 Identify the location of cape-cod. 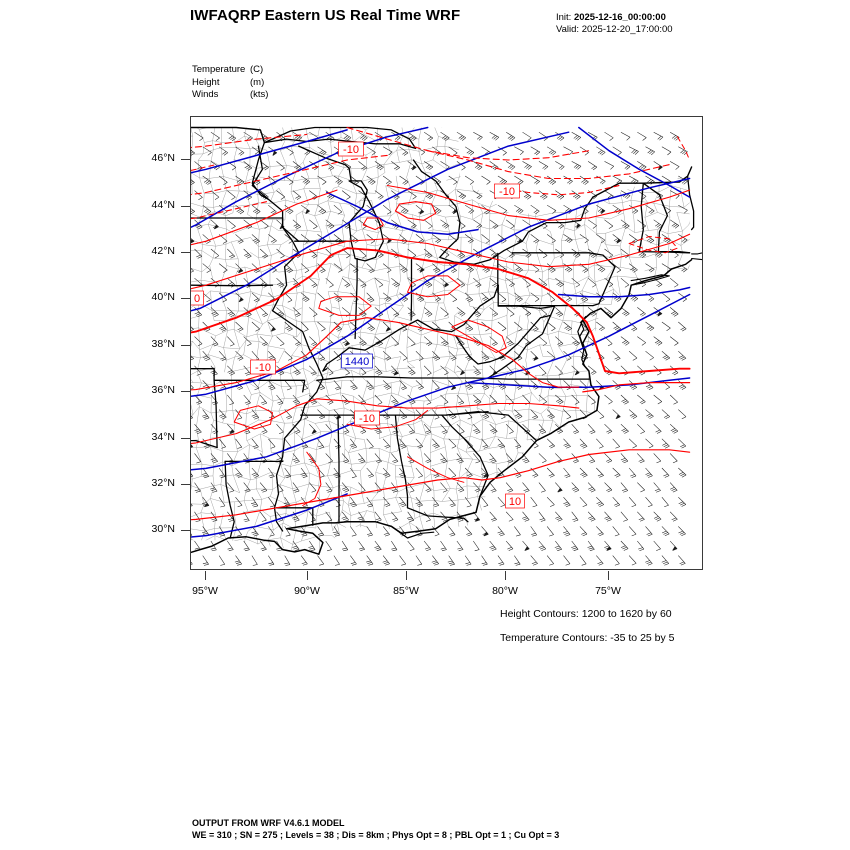
(696, 256).